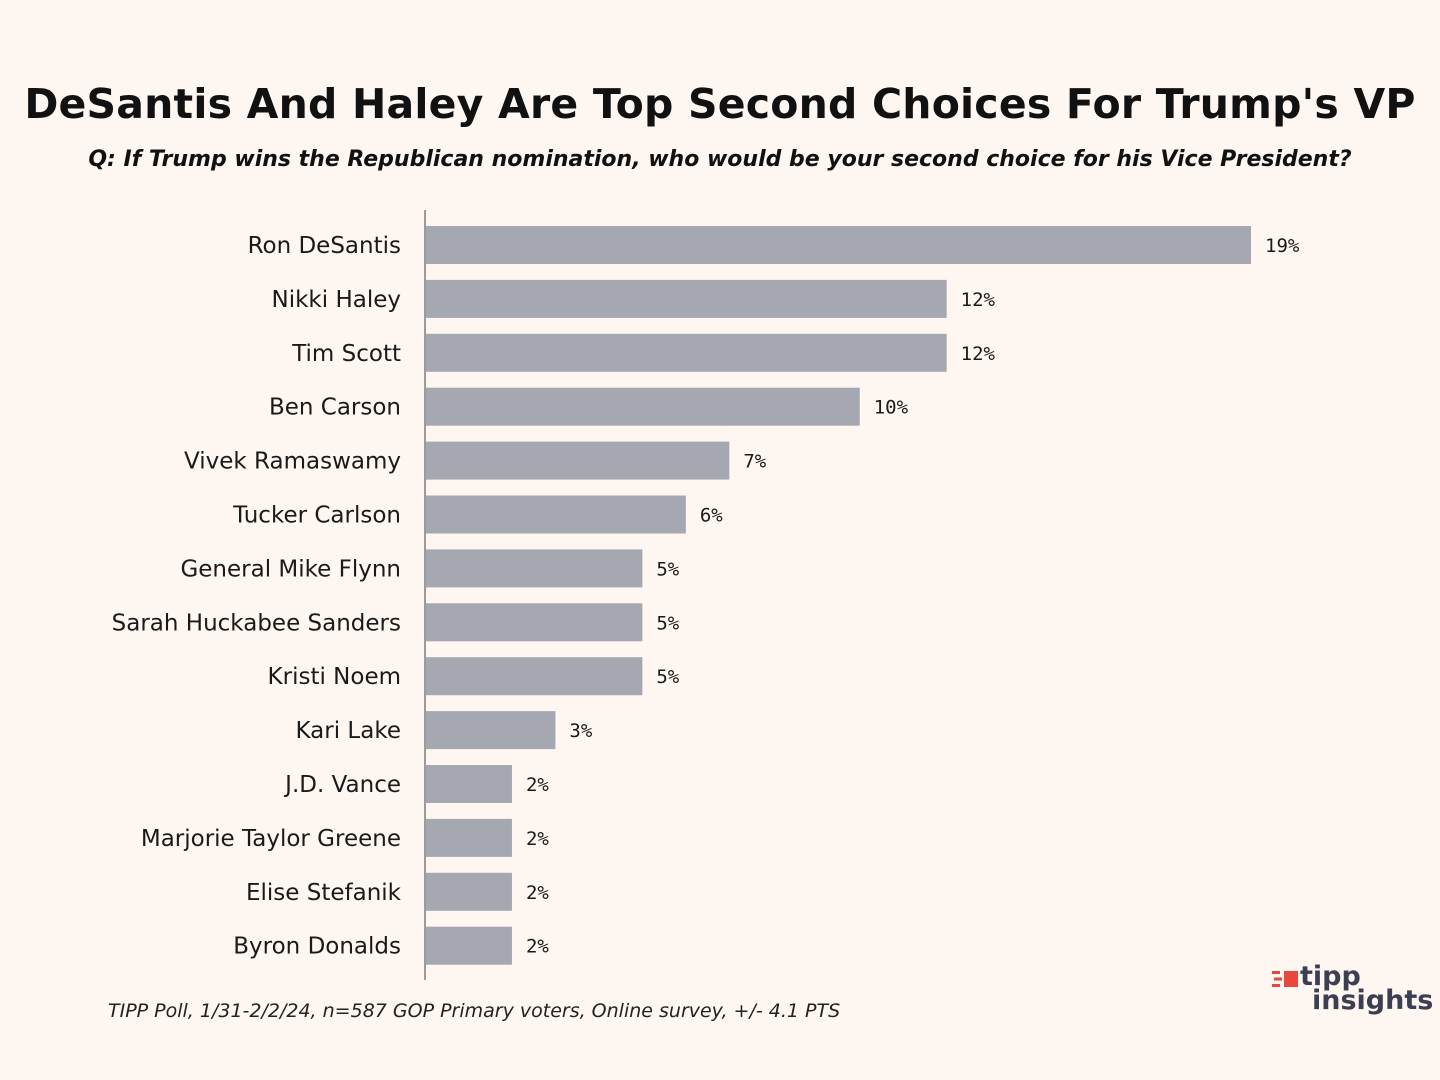  What do you see at coordinates (754, 462) in the screenshot?
I see `value-label: 7%` at bounding box center [754, 462].